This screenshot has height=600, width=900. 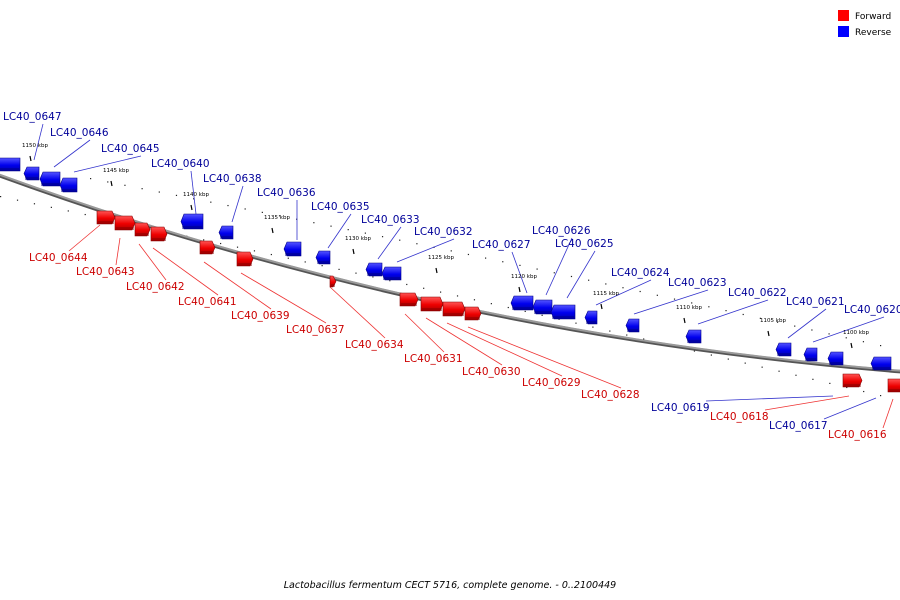 I want to click on gene-label: LC40_0641, so click(x=207, y=302).